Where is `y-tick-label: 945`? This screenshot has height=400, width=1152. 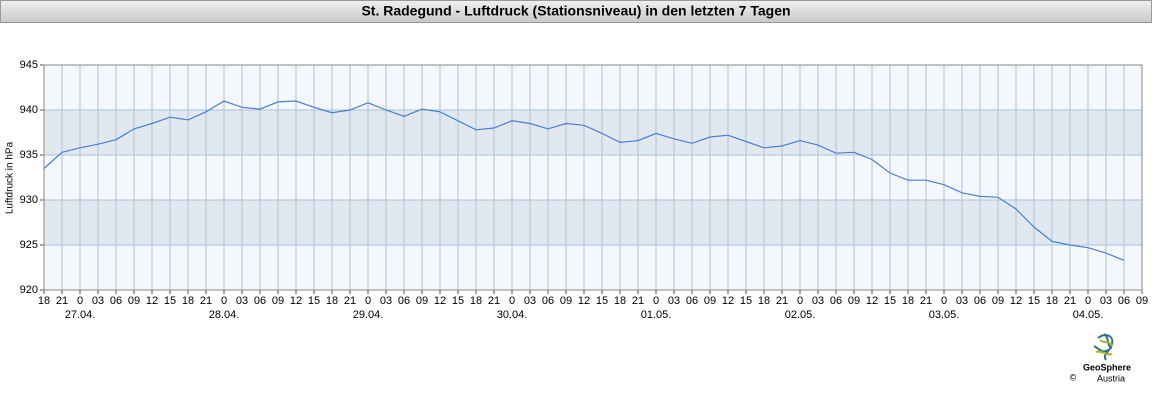 y-tick-label: 945 is located at coordinates (29, 65).